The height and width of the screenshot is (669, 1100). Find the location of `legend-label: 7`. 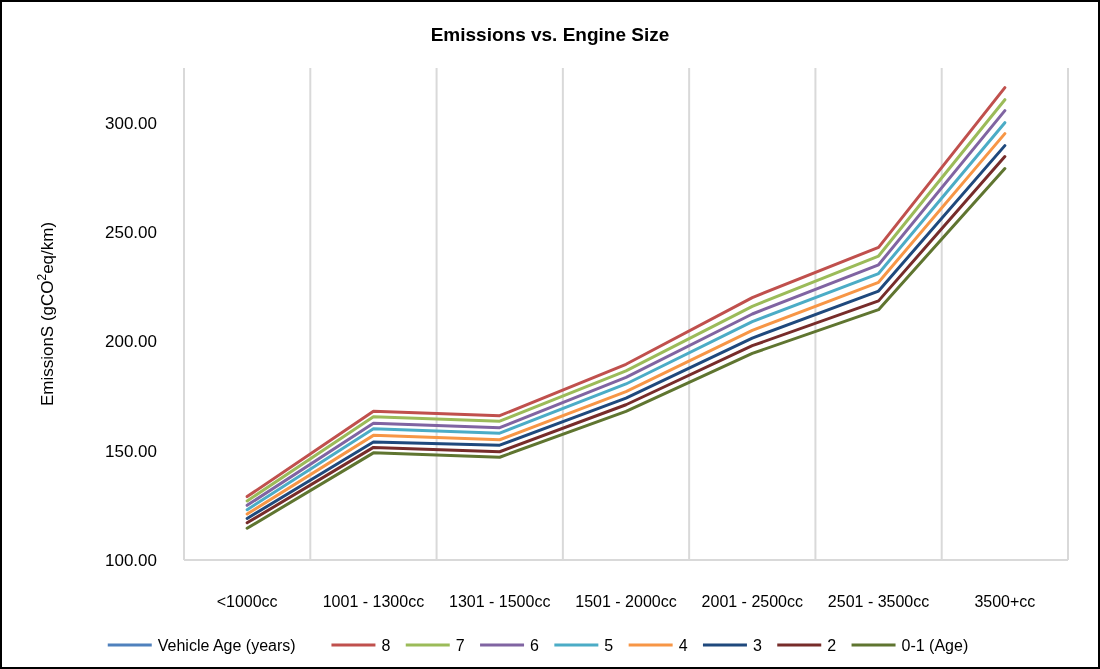

legend-label: 7 is located at coordinates (460, 645).